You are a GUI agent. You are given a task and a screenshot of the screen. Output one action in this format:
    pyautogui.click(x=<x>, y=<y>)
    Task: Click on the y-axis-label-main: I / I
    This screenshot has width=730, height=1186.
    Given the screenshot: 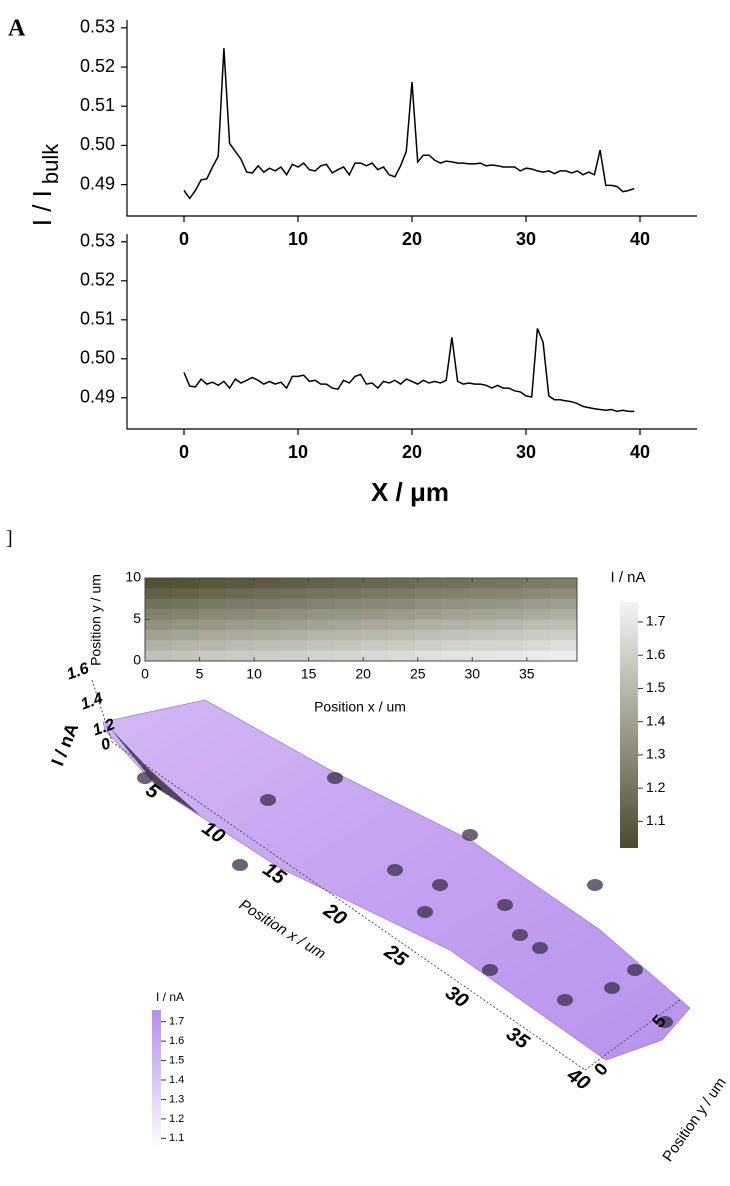 What is the action you would take?
    pyautogui.click(x=42, y=208)
    